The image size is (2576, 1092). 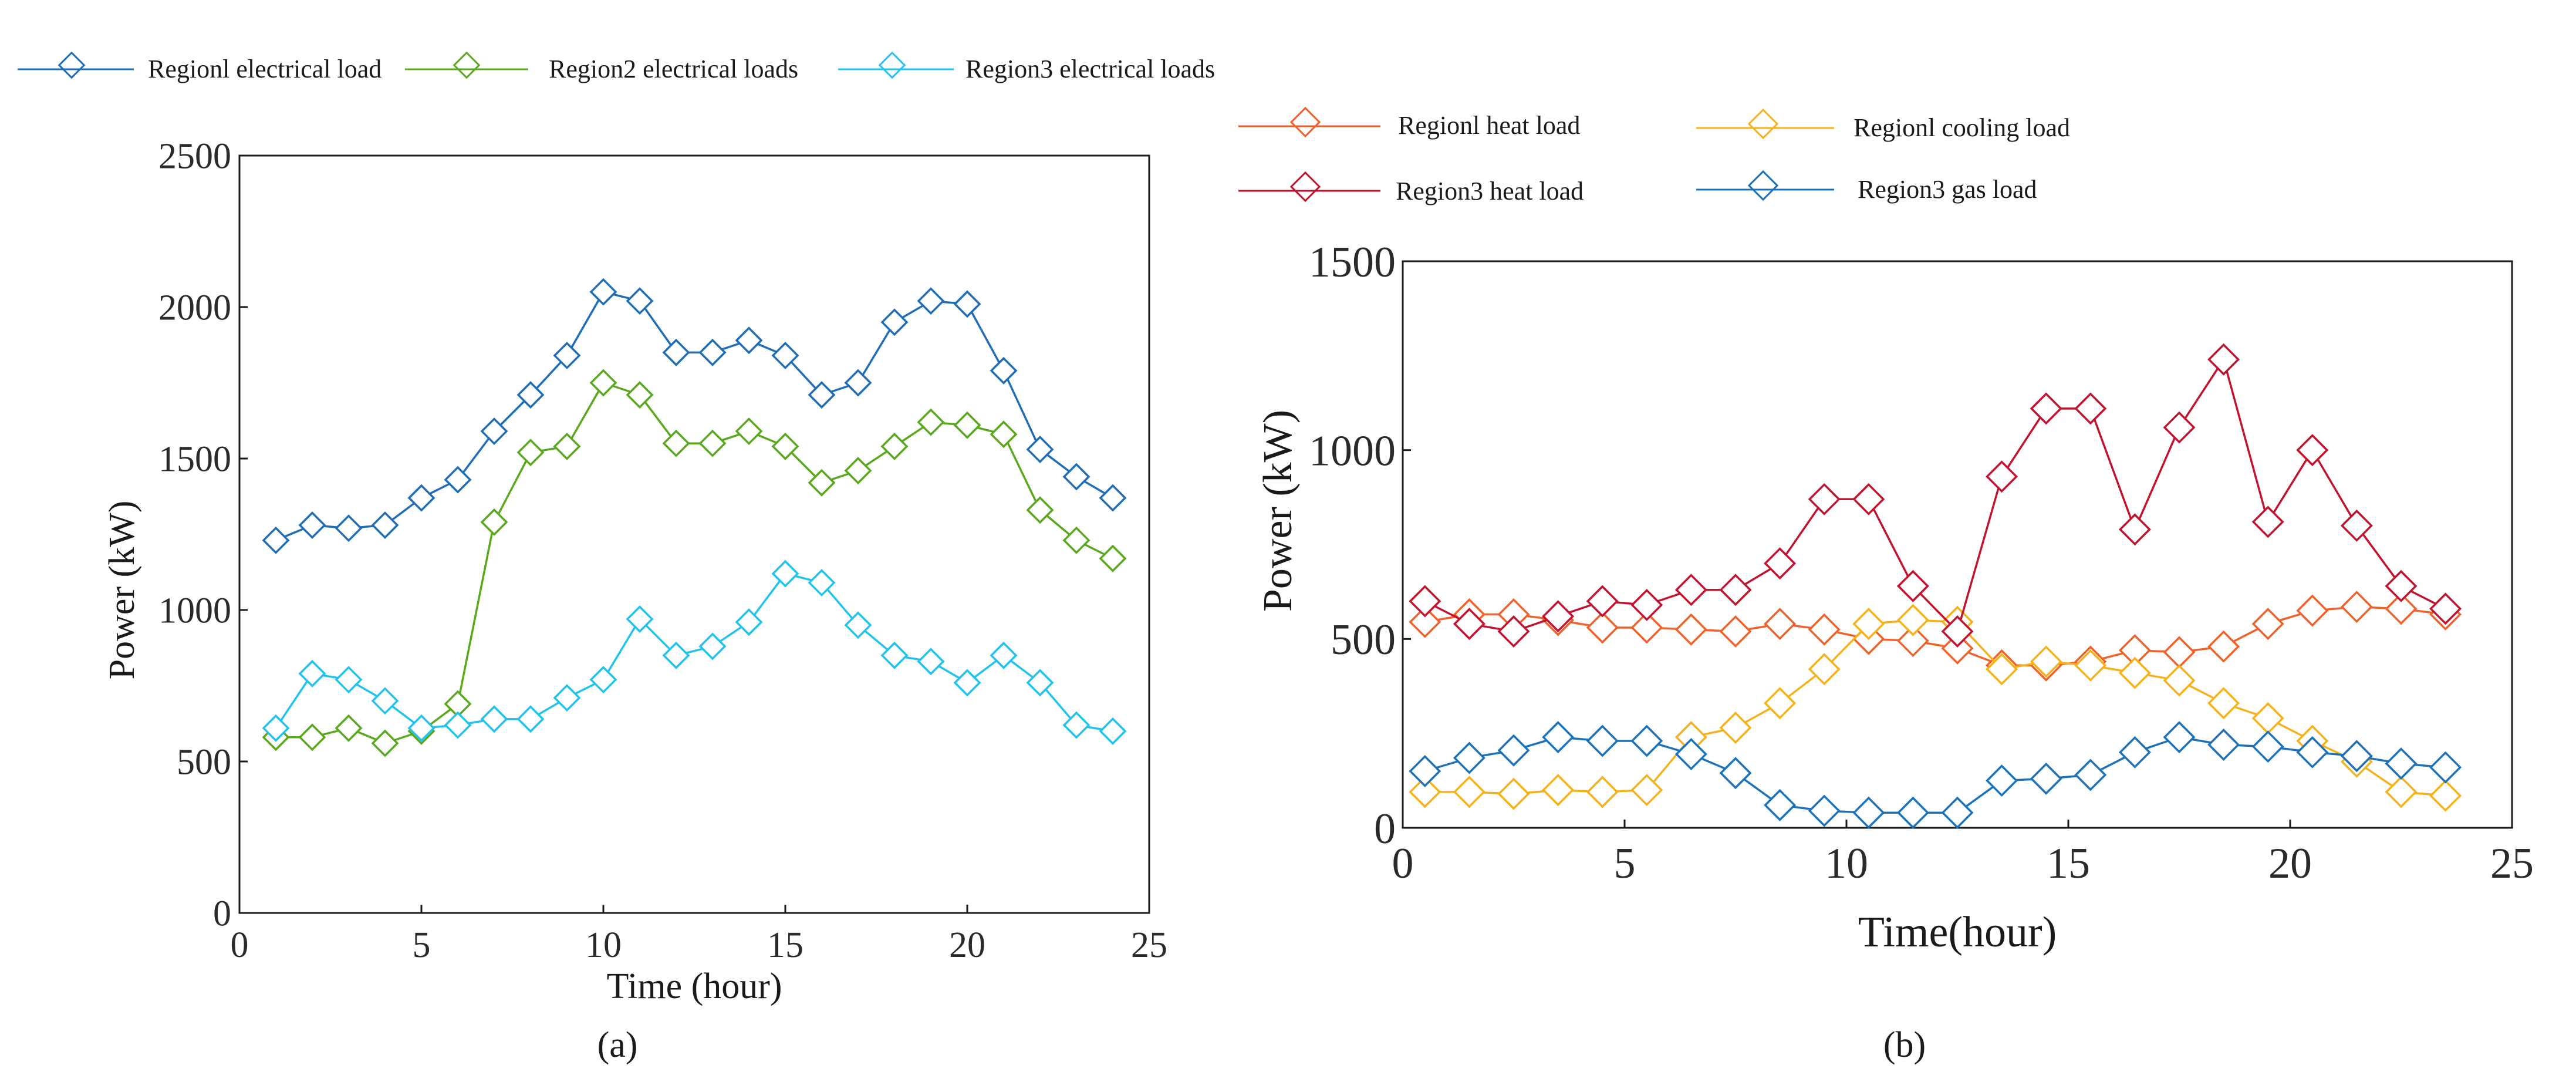 What do you see at coordinates (1904, 1045) in the screenshot?
I see `panel-caption-b: (b)` at bounding box center [1904, 1045].